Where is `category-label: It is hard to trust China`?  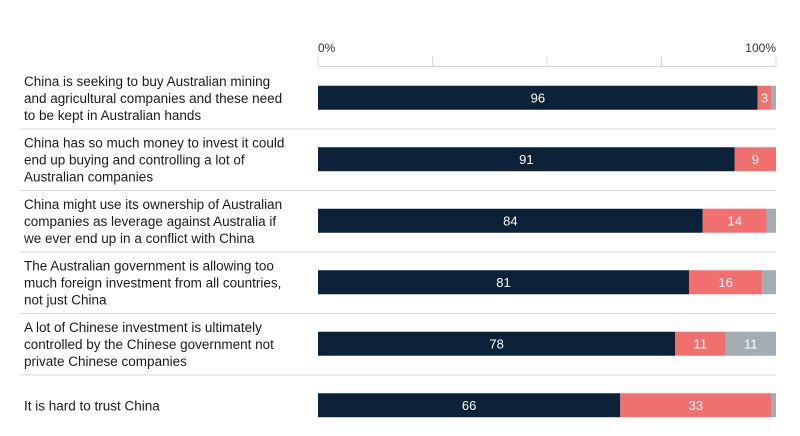
category-label: It is hard to trust China is located at coordinates (92, 405).